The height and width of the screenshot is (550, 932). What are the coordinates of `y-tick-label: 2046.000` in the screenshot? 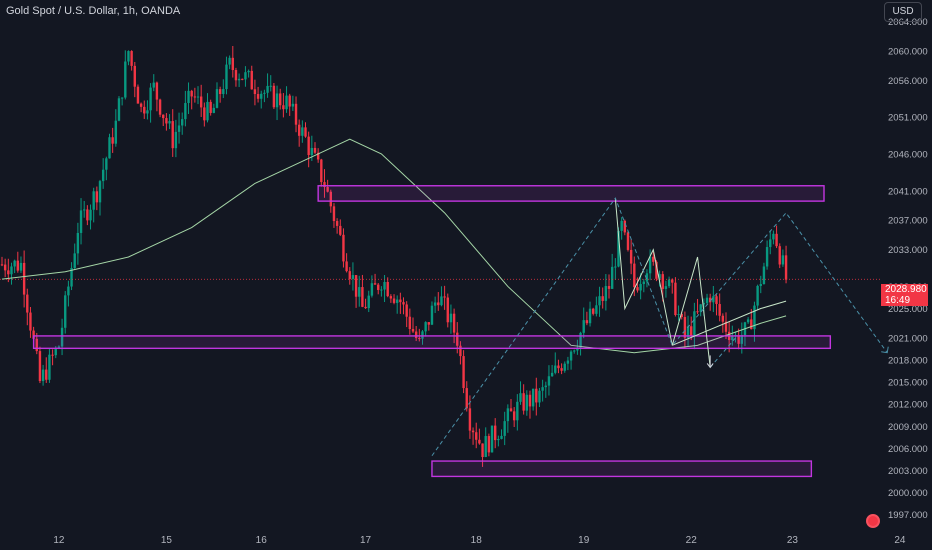 It's located at (908, 154).